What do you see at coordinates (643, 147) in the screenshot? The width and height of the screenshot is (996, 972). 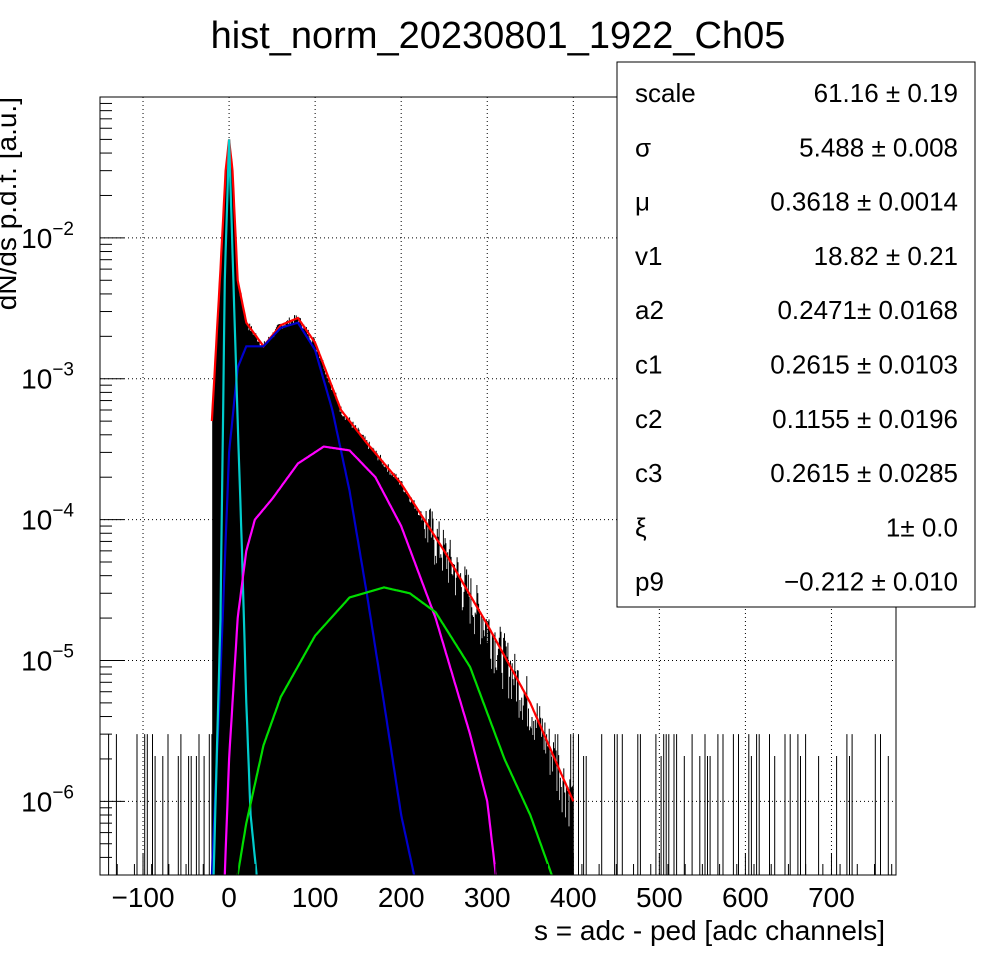 I see `stats-param-name: σ` at bounding box center [643, 147].